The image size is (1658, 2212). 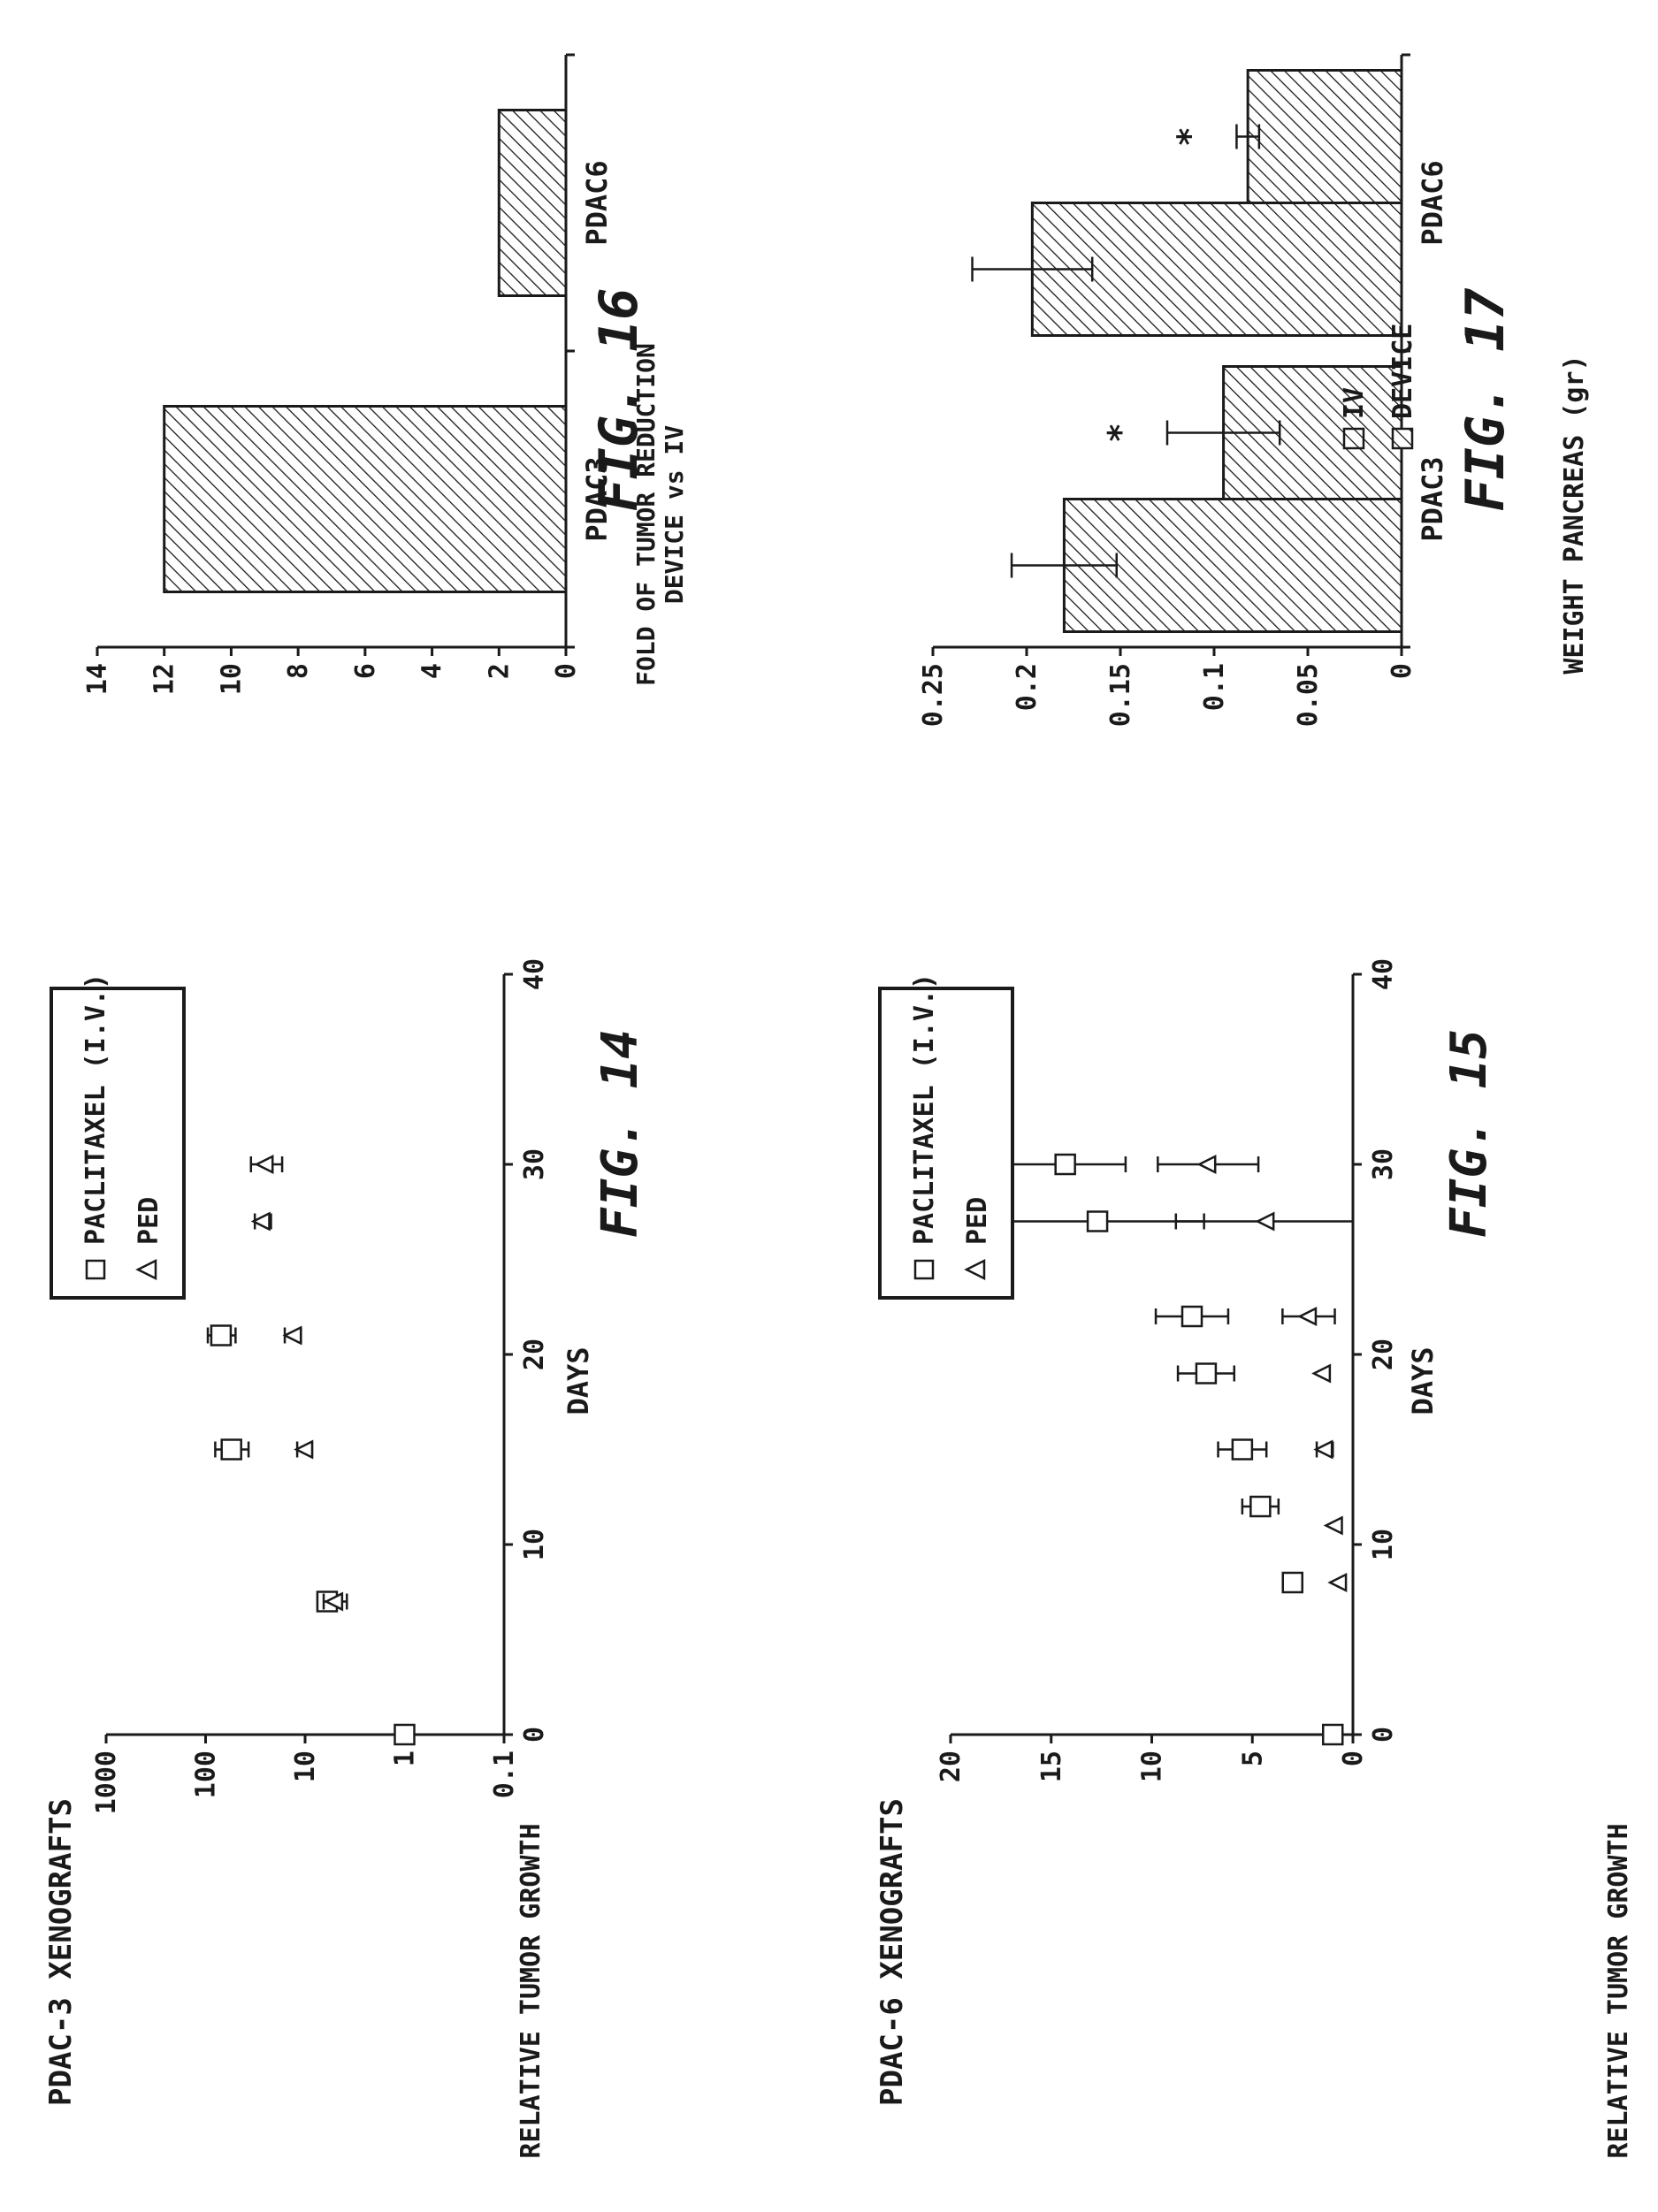 I want to click on fig14-y-tick-label: 100, so click(x=206, y=1774).